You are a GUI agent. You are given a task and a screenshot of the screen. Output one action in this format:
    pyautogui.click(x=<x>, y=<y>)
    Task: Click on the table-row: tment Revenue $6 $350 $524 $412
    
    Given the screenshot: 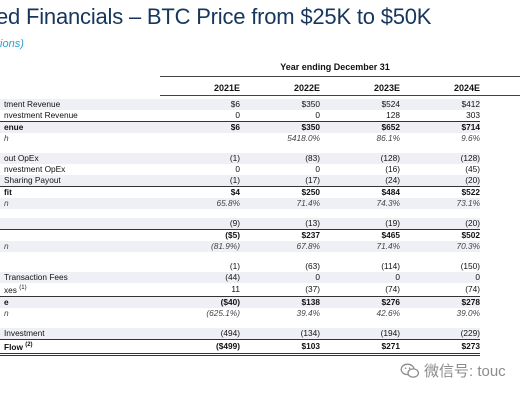 What is the action you would take?
    pyautogui.click(x=240, y=104)
    